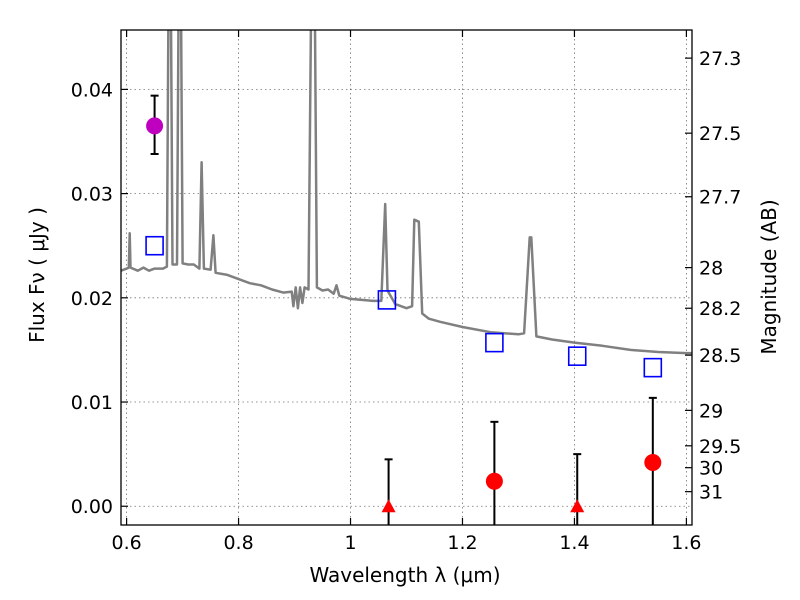 The image size is (800, 600). Describe the element at coordinates (686, 543) in the screenshot. I see `x-tick-label: 1.6` at that location.